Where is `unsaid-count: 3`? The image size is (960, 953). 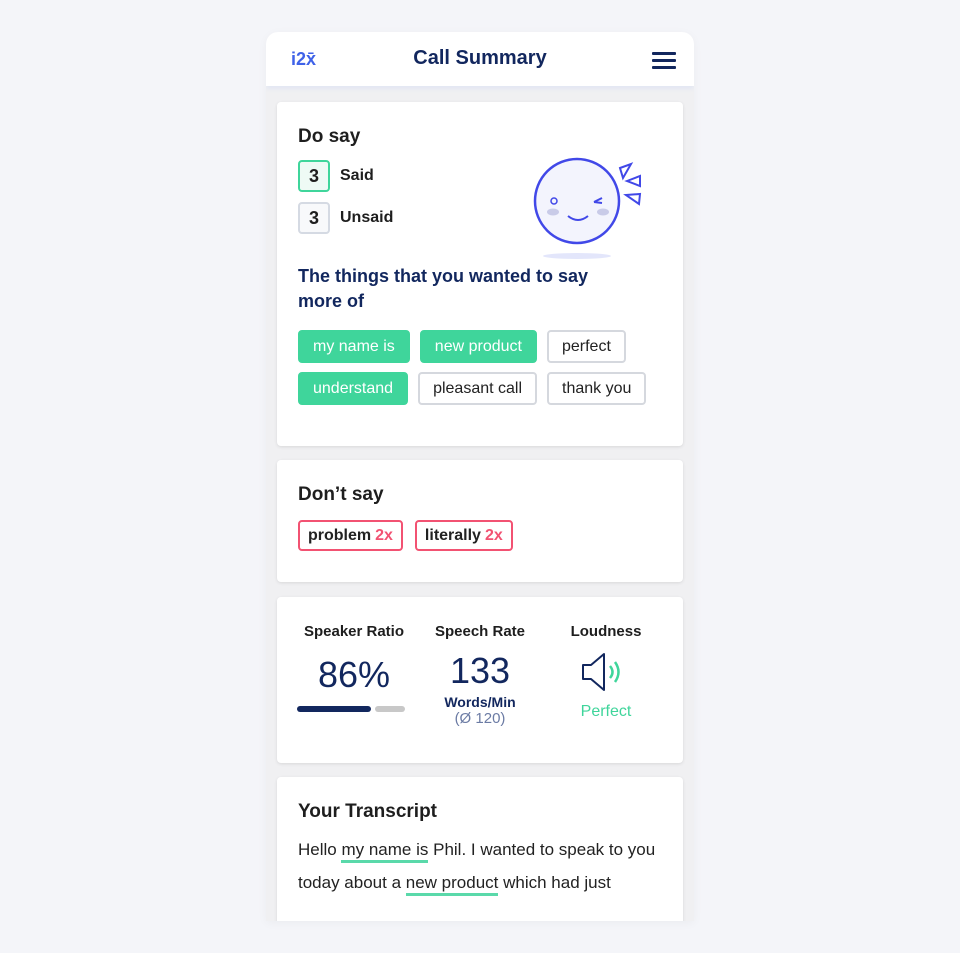 unsaid-count: 3 is located at coordinates (314, 218).